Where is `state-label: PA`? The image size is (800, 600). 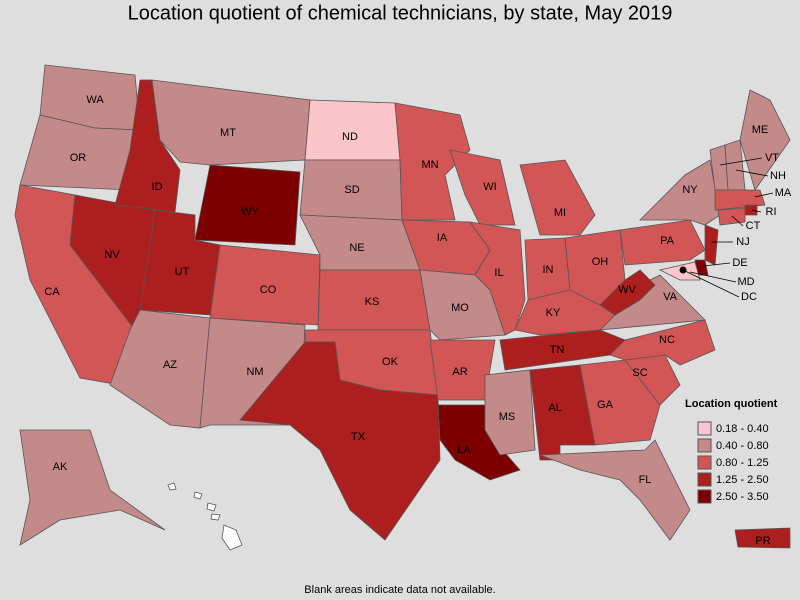
state-label: PA is located at coordinates (667, 241).